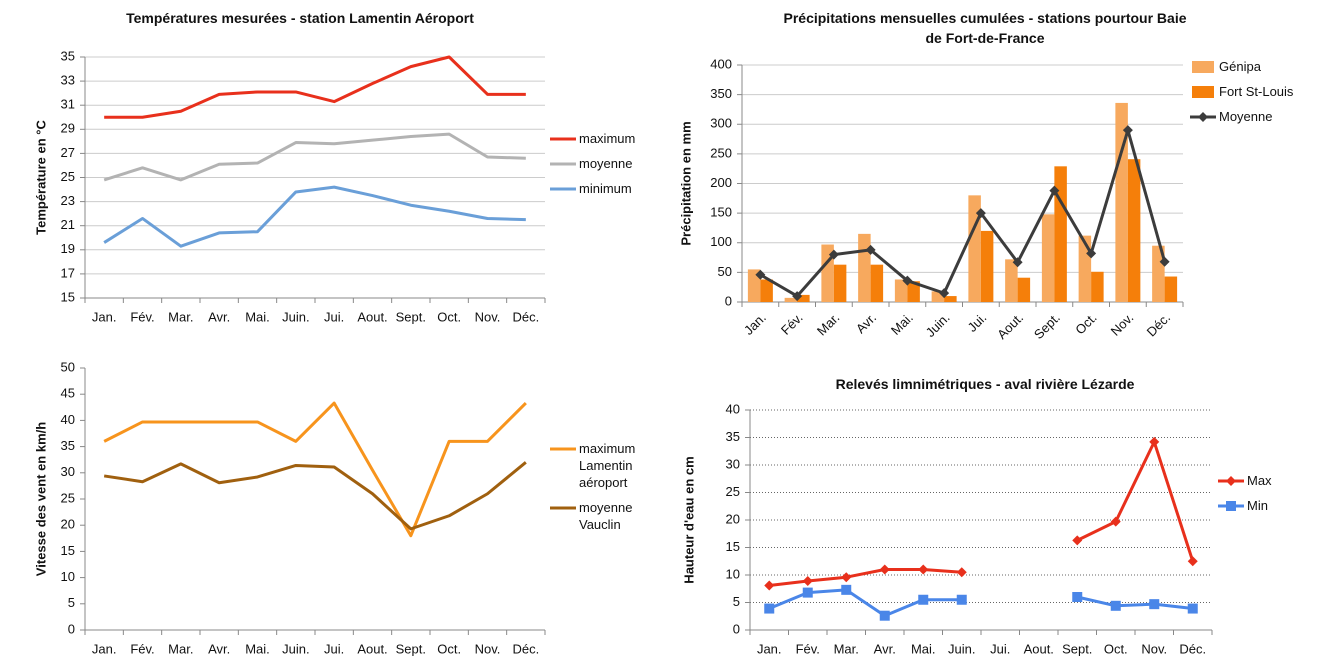 This screenshot has width=1320, height=664. Describe the element at coordinates (725, 271) in the screenshot. I see `y-tick-label: 50` at that location.